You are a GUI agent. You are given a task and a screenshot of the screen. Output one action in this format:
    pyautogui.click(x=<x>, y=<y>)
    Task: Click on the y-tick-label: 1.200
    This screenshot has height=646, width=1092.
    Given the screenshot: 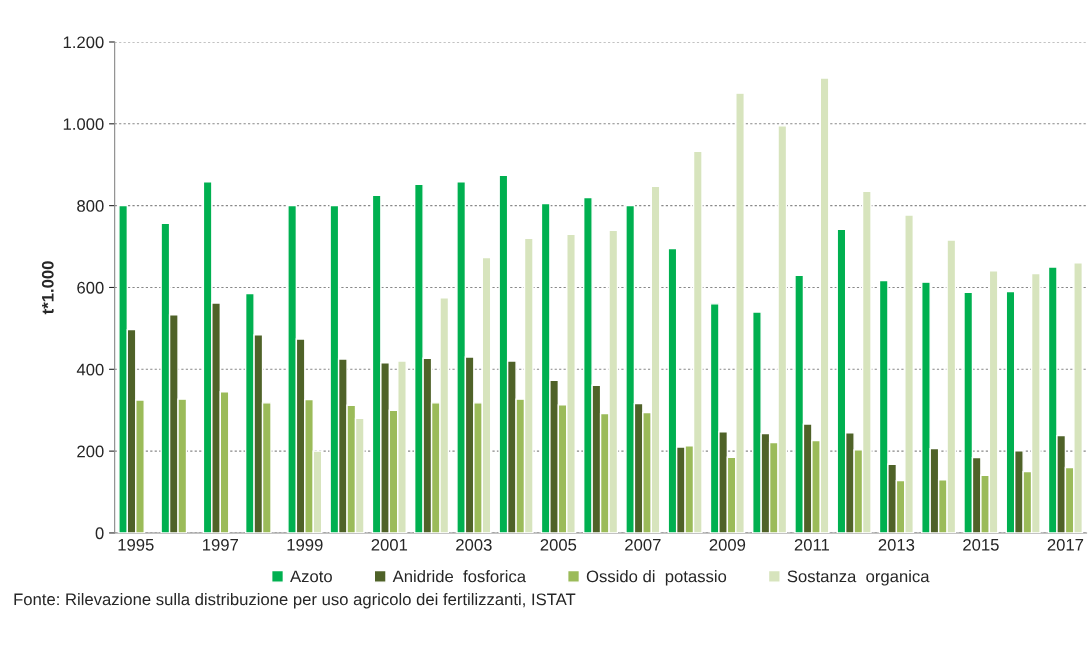 What is the action you would take?
    pyautogui.click(x=83, y=42)
    